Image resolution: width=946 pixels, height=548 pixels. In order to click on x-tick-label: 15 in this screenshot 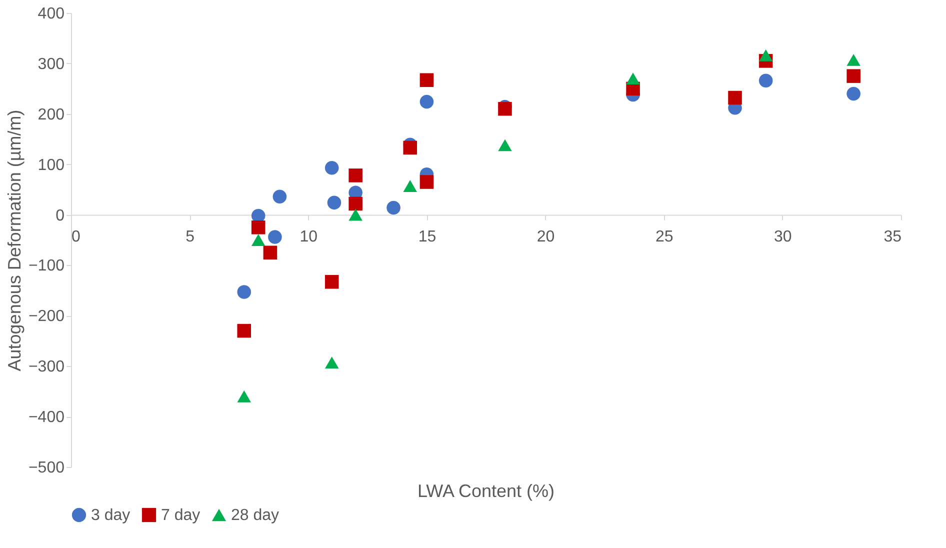, I will do `click(427, 237)`.